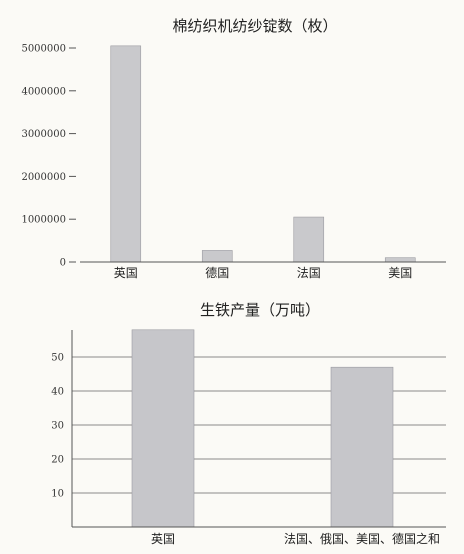  Describe the element at coordinates (63, 263) in the screenshot. I see `chart-spindles-ytick-label: 0` at that location.